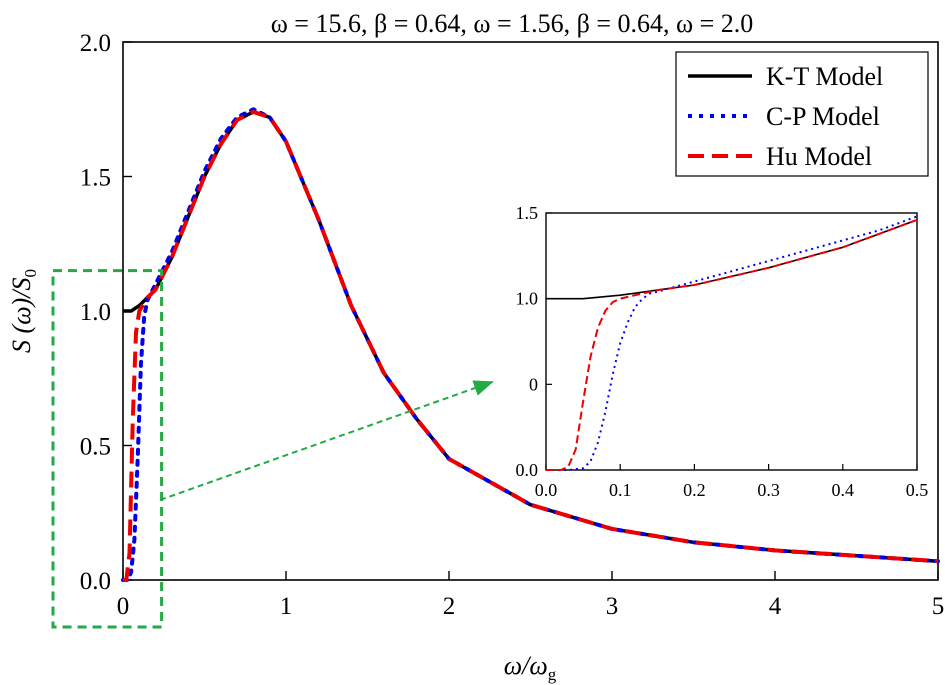 The image size is (945, 685). I want to click on legend-label-hu: Hu Model, so click(819, 156).